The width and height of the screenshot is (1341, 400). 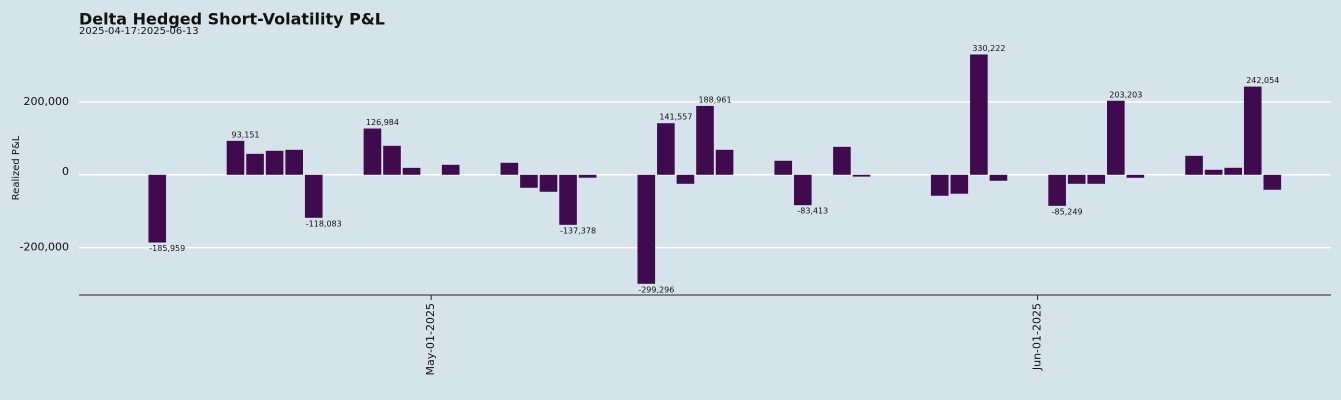 I want to click on value-label: 203,203, so click(x=1125, y=94).